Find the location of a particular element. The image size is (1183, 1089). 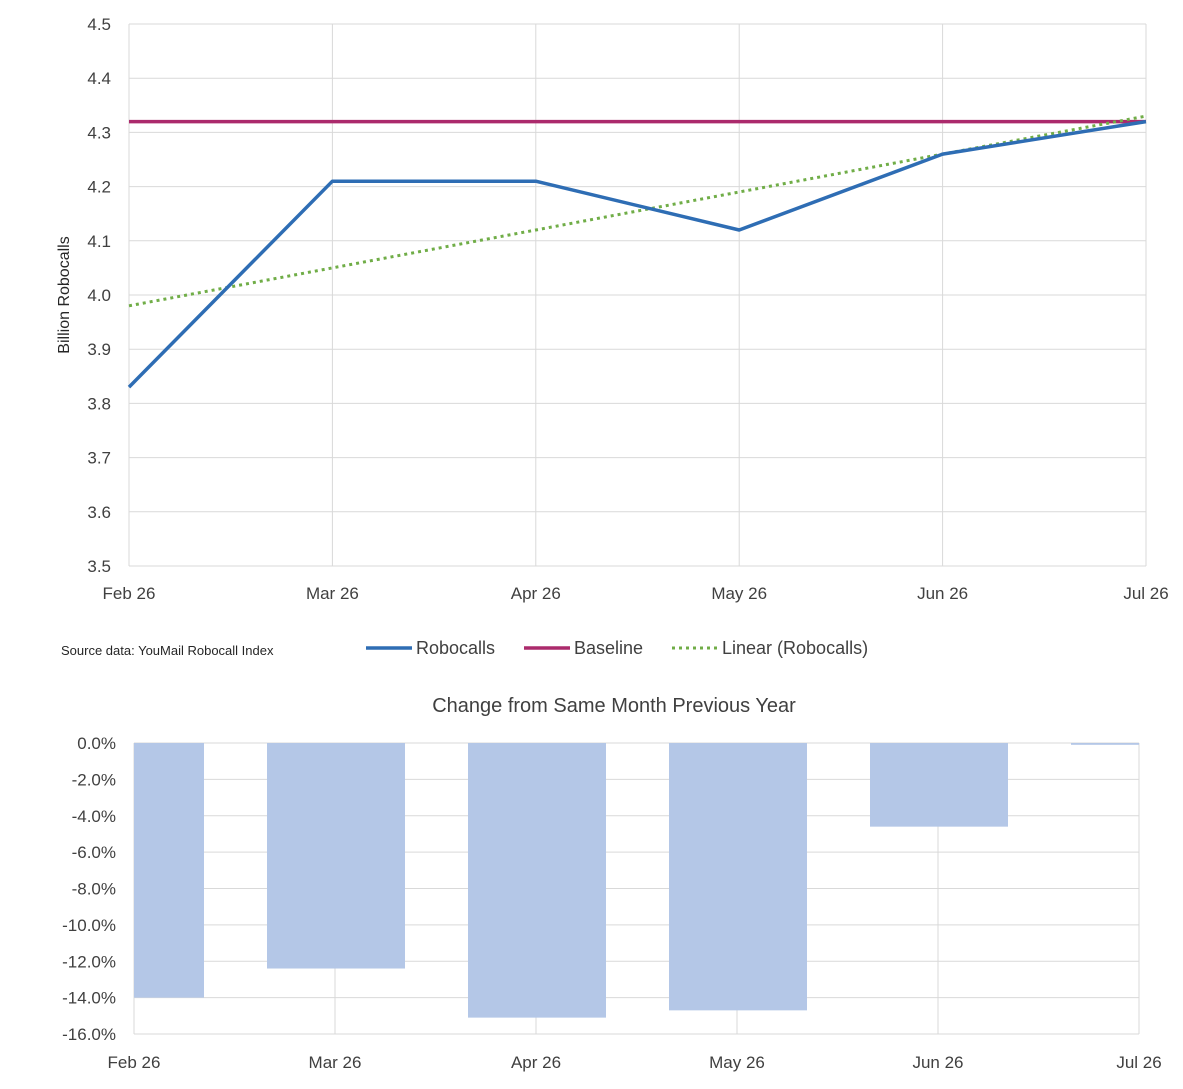

chart-title: Change from Same Month Previous Year is located at coordinates (614, 706).